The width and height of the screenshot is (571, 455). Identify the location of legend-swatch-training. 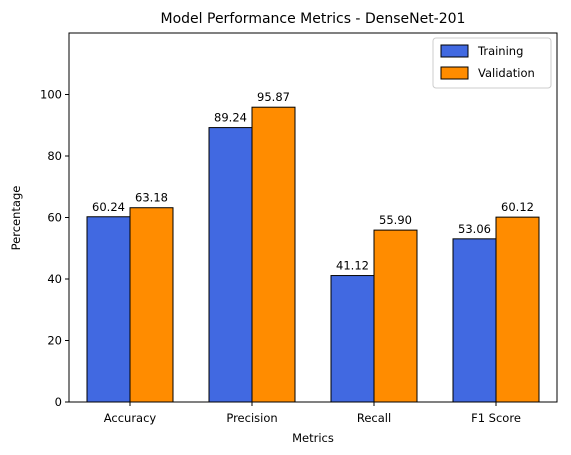
(454, 51).